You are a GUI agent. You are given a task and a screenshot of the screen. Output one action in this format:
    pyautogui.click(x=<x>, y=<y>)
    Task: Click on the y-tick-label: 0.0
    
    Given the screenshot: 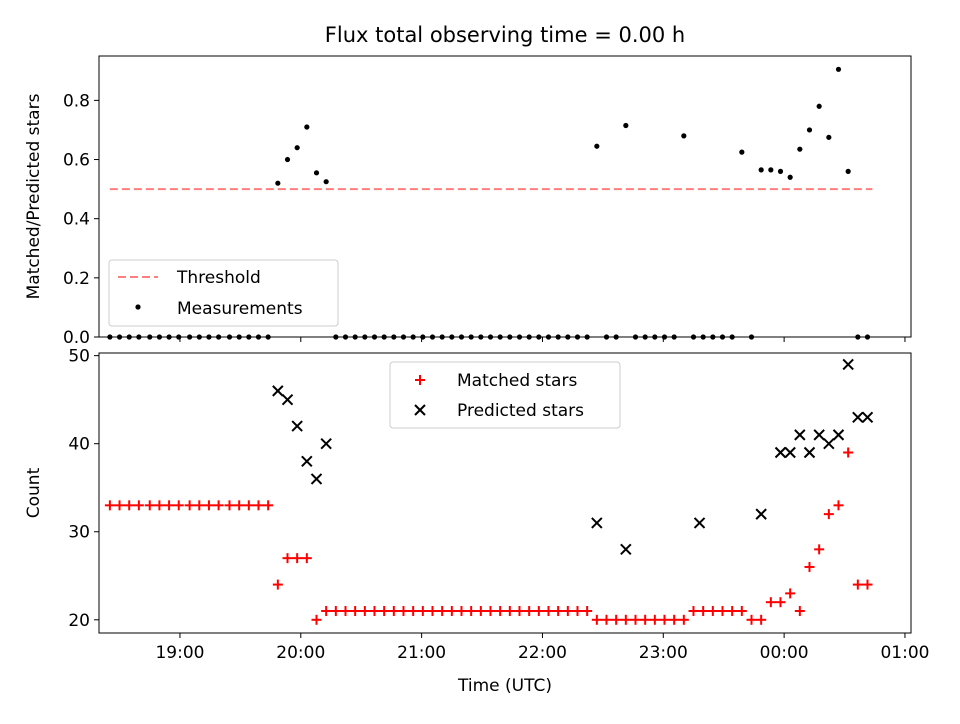 What is the action you would take?
    pyautogui.click(x=76, y=338)
    